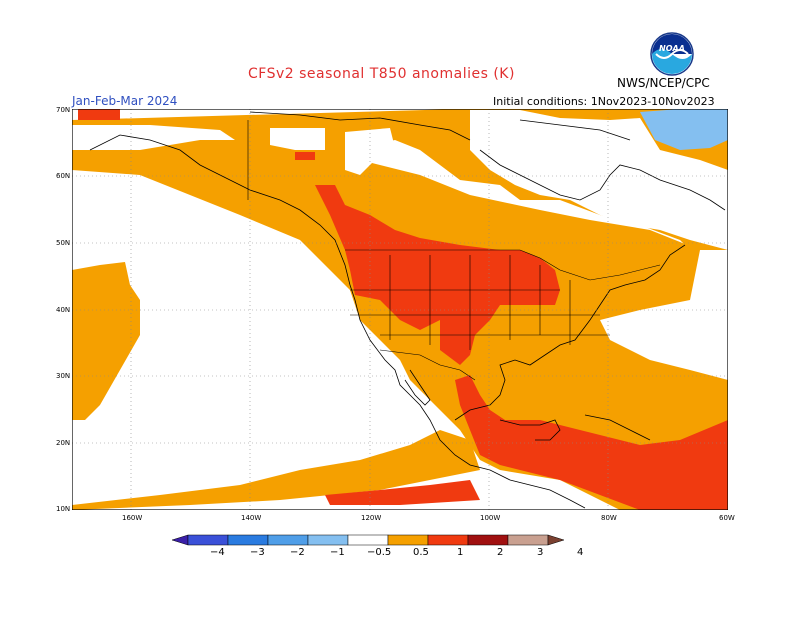 The width and height of the screenshot is (800, 618). What do you see at coordinates (609, 518) in the screenshot?
I see `lon-label-80w: 80W` at bounding box center [609, 518].